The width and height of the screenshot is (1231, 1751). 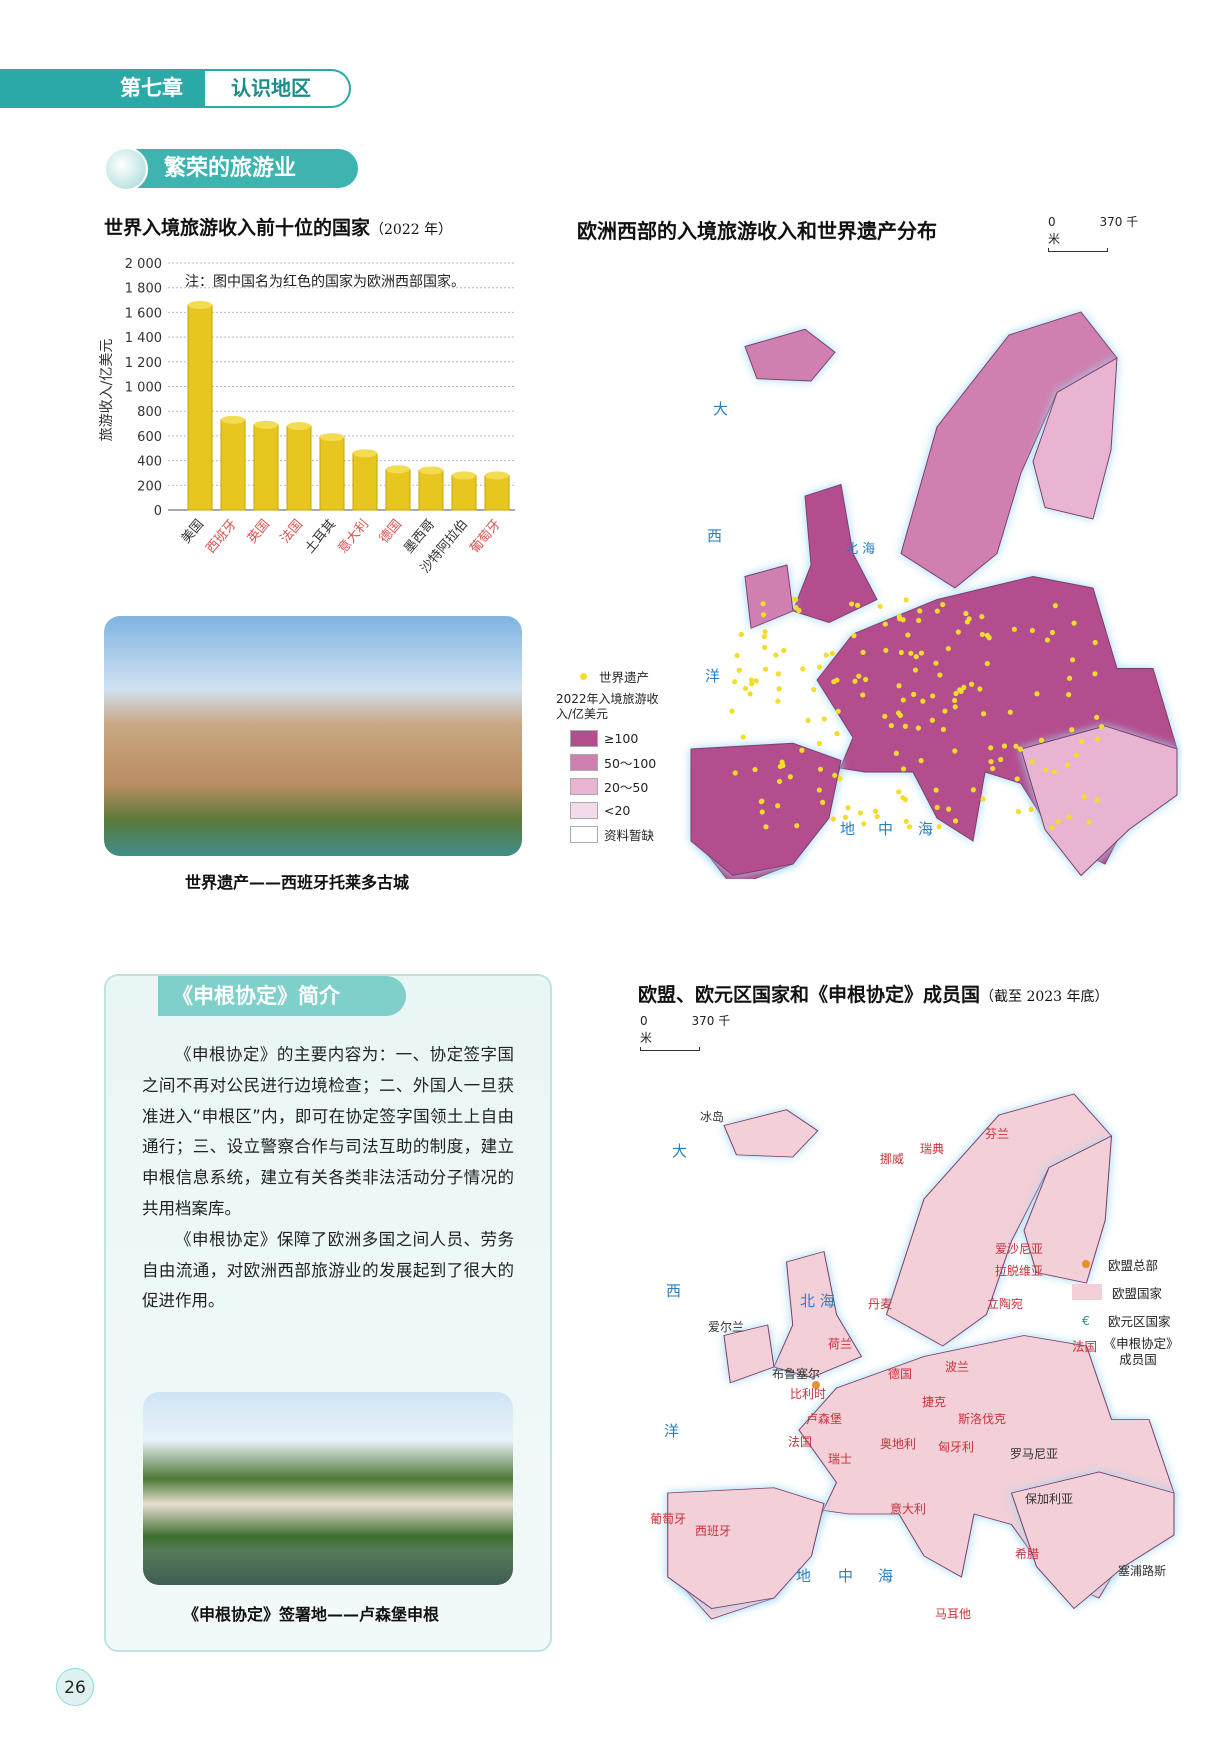 I want to click on x-tick-label: 西班牙, so click(x=221, y=537).